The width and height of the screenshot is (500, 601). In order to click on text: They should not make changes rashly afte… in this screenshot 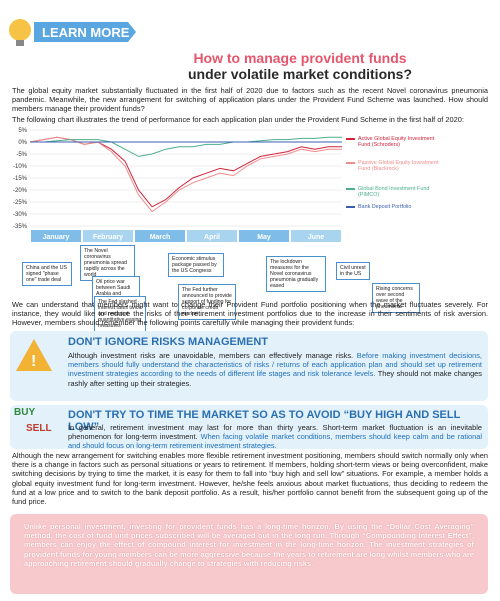, I will do `click(275, 378)`.